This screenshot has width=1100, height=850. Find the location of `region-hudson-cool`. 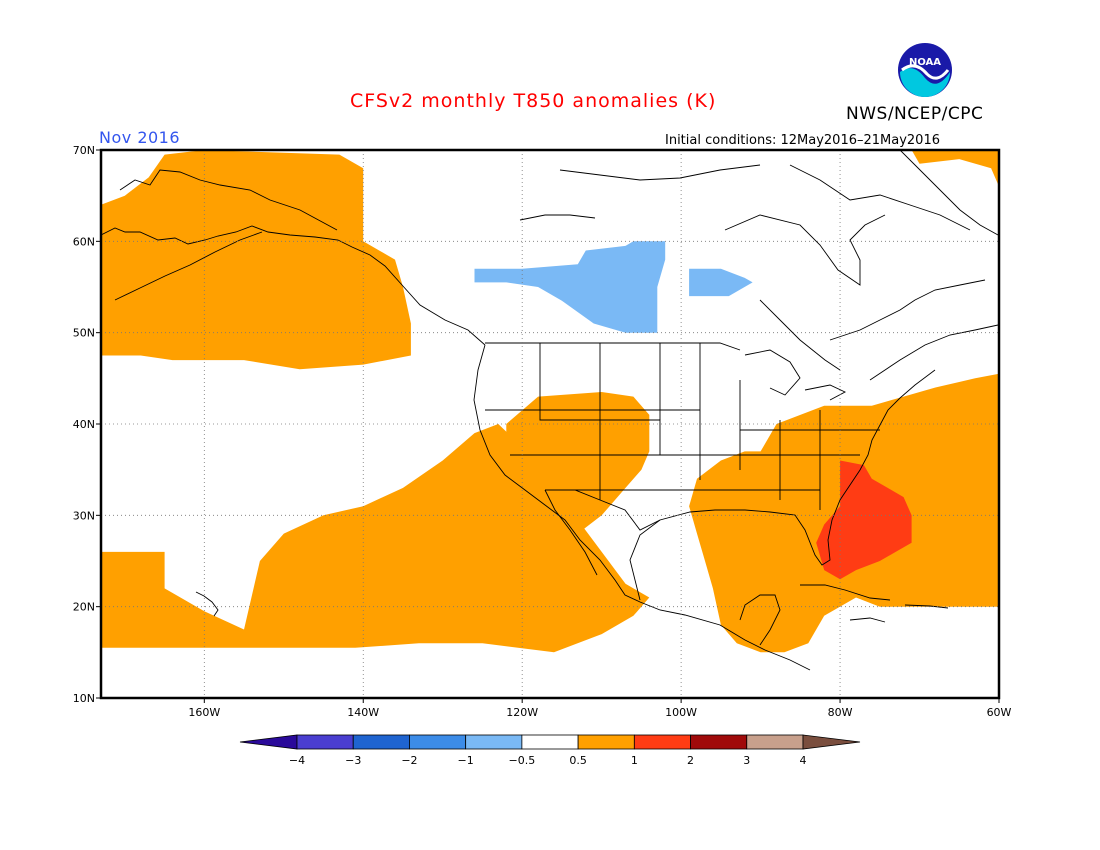

region-hudson-cool is located at coordinates (721, 282).